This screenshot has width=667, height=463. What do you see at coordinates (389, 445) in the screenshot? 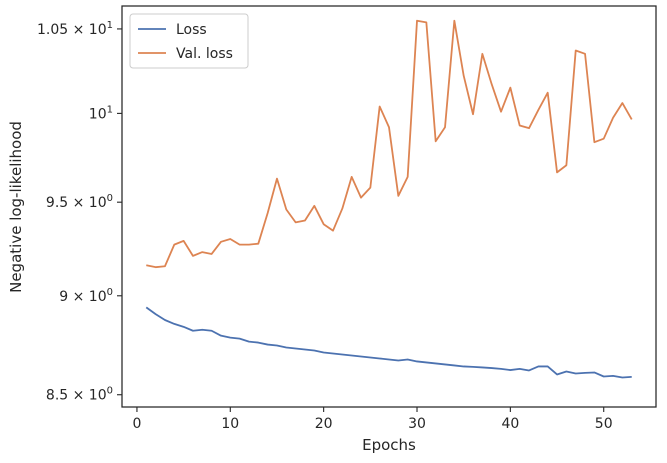
I see `x-axis-label: Epochs` at bounding box center [389, 445].